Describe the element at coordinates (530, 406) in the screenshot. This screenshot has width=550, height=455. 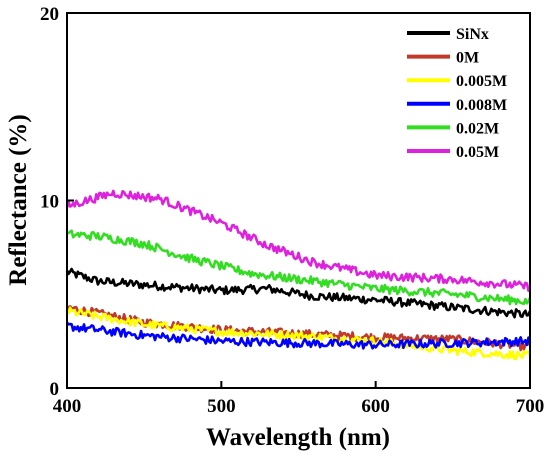
I see `x-tick-label-3: 700` at that location.